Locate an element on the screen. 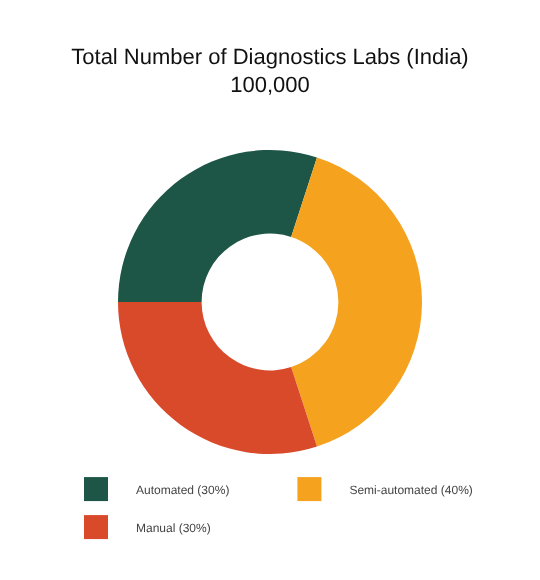 Image resolution: width=540 pixels, height=580 pixels. chart-subtitle: 100,000 is located at coordinates (270, 86).